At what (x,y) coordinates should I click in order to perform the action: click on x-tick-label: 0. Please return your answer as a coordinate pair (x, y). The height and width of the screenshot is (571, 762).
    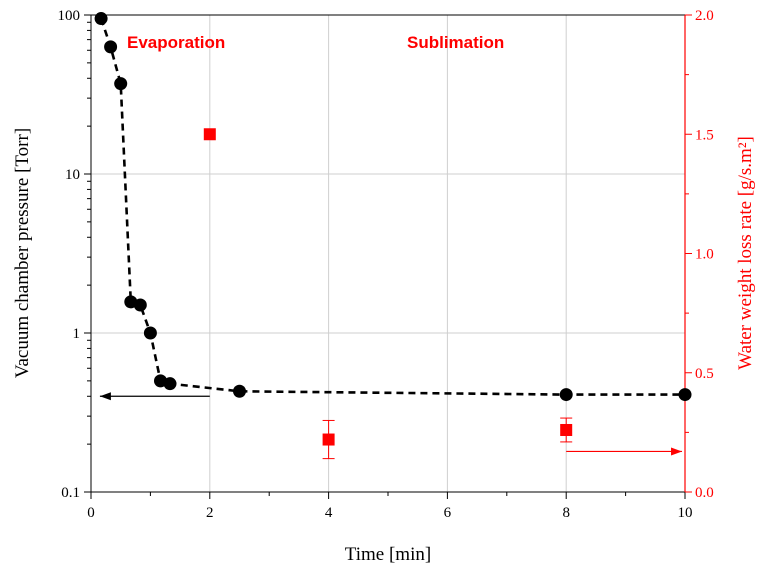
    Looking at the image, I should click on (91, 513).